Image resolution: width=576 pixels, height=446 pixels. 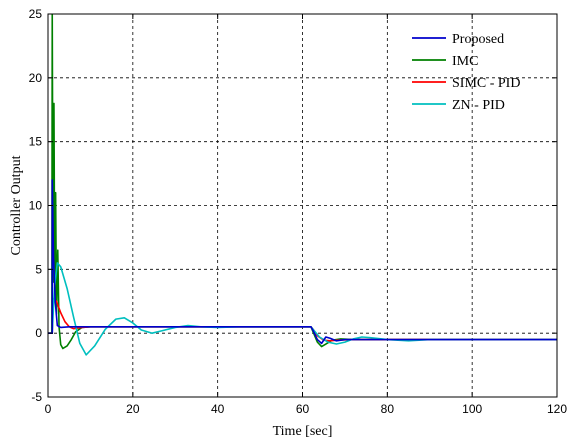 I want to click on x-tick-label: 0, so click(x=48, y=409).